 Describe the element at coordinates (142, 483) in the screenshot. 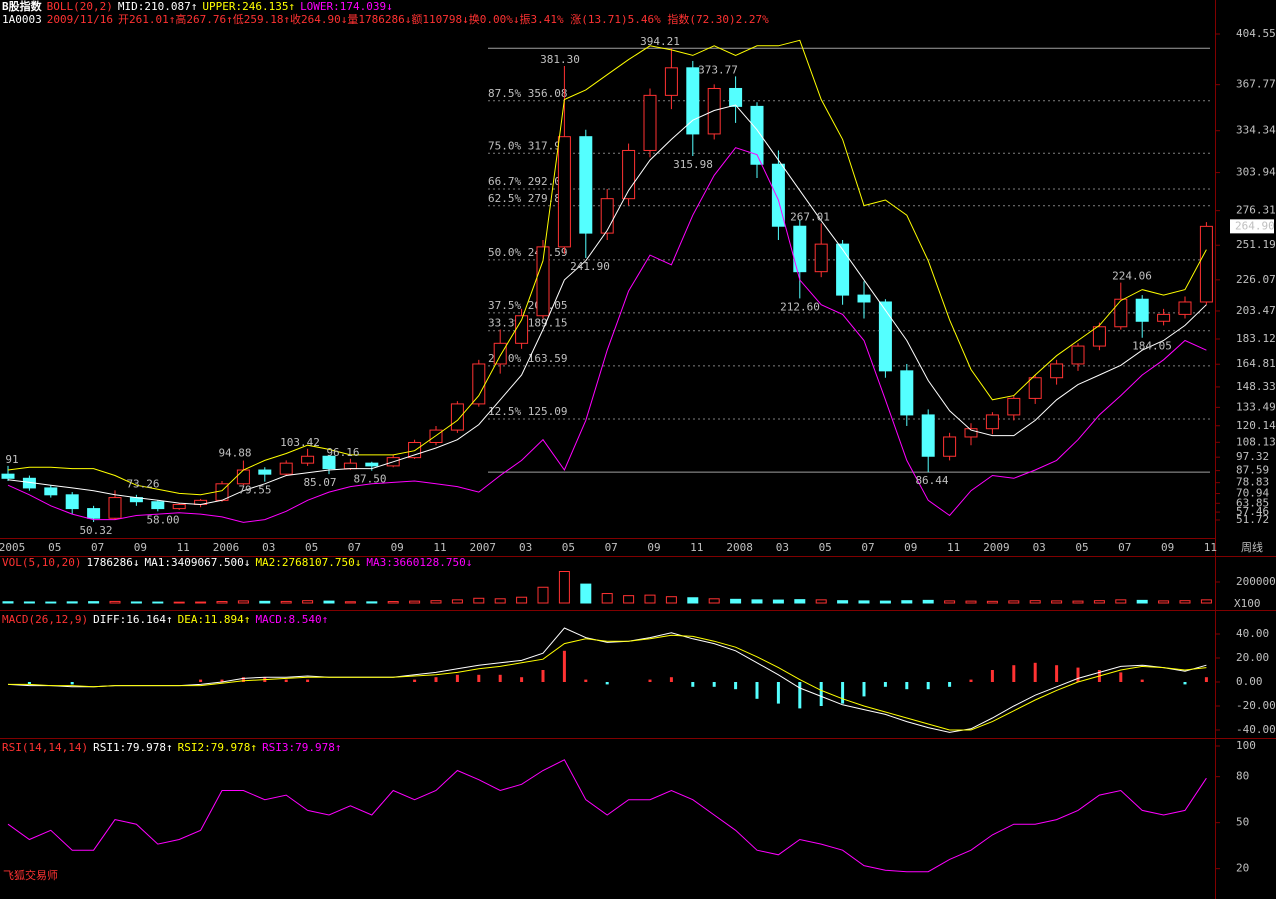

I see `price-annotation: 73.26` at that location.